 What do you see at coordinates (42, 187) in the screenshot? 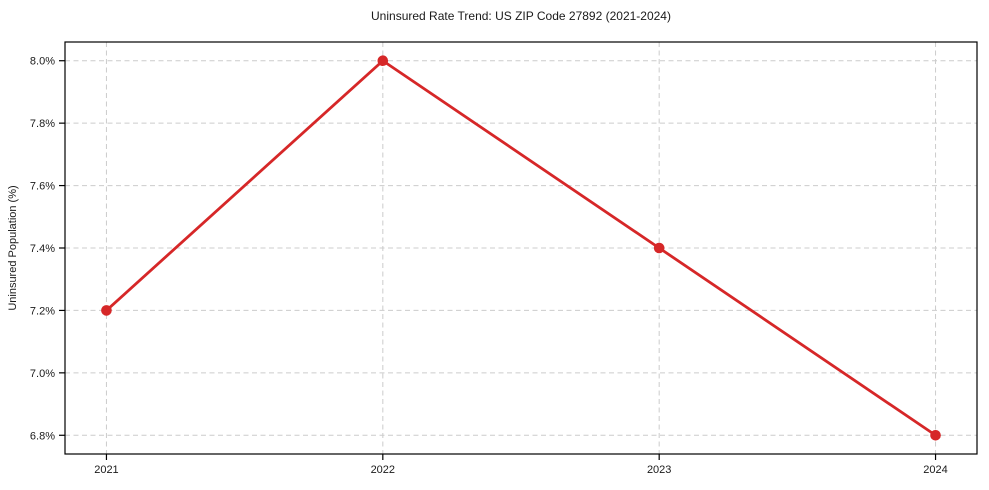
I see `y-tick-label: 7.6%` at bounding box center [42, 187].